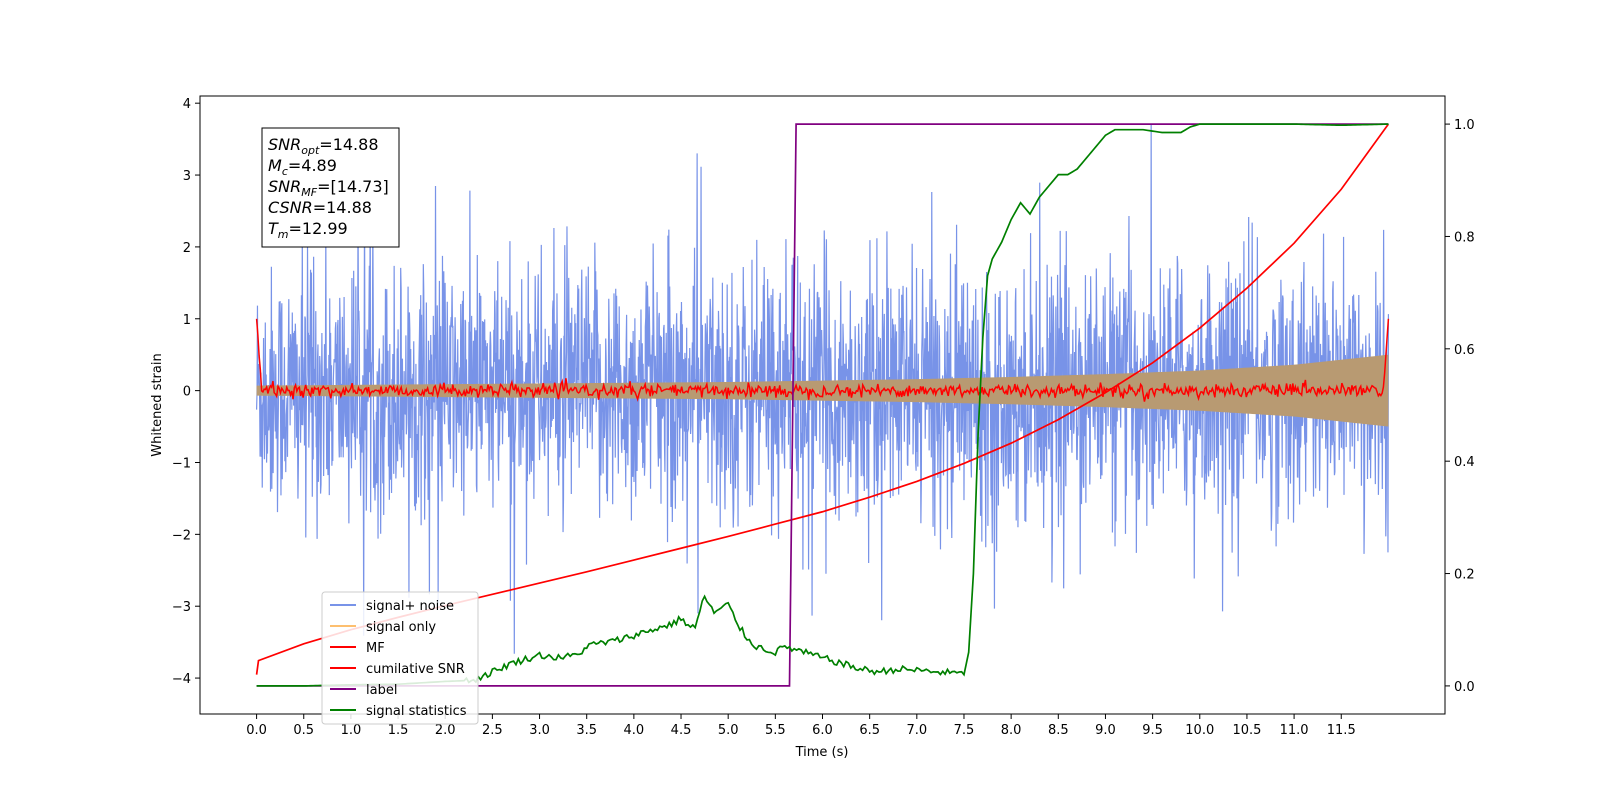  I want to click on y2-tick-label: 0.4, so click(1464, 462).